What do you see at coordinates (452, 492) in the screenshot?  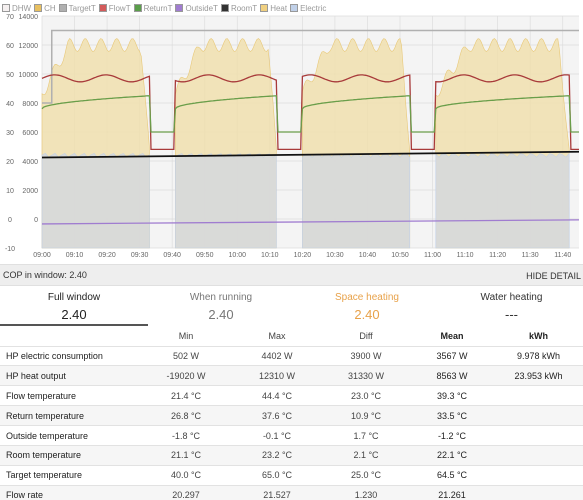 I see `cell-mean: 21.261` at bounding box center [452, 492].